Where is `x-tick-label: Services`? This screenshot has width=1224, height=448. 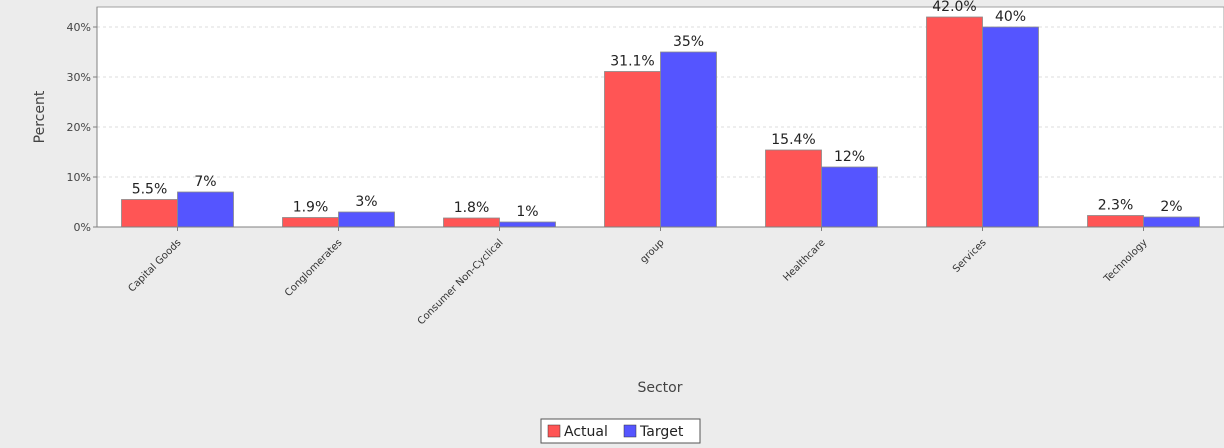 x-tick-label: Services is located at coordinates (970, 256).